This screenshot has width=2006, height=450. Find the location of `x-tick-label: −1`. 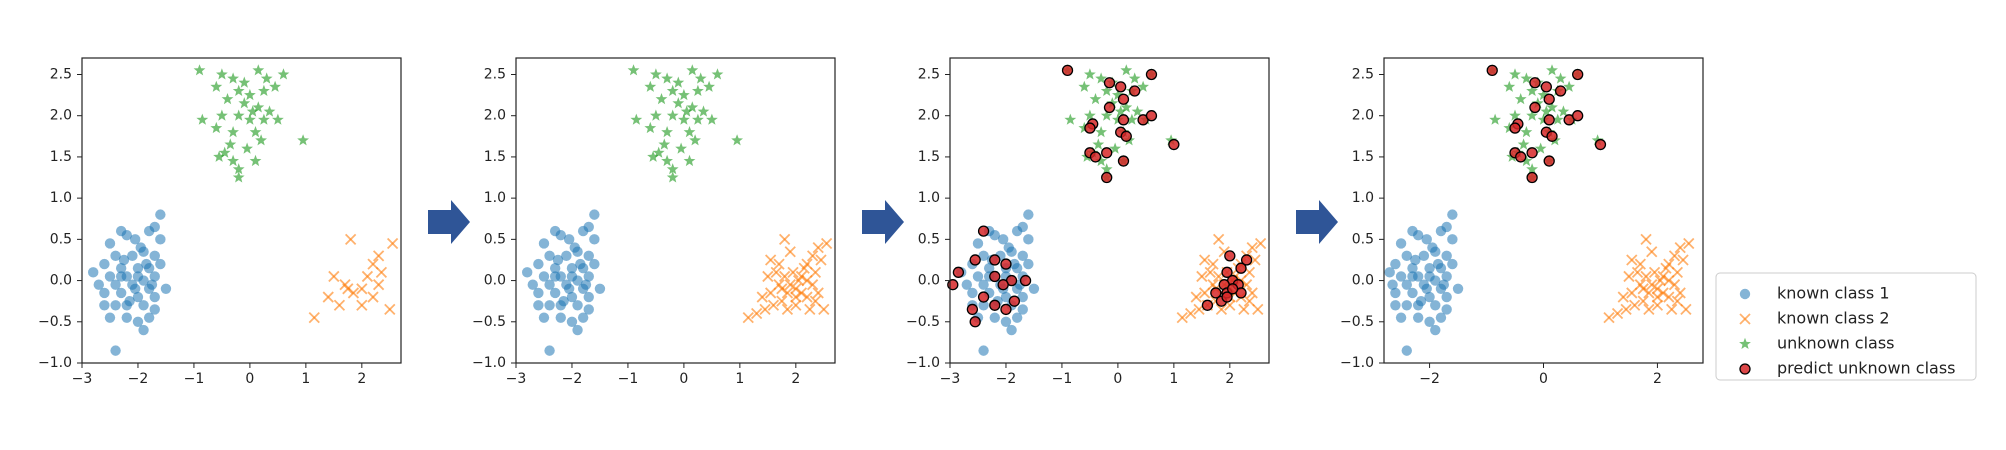

x-tick-label: −1 is located at coordinates (194, 379).